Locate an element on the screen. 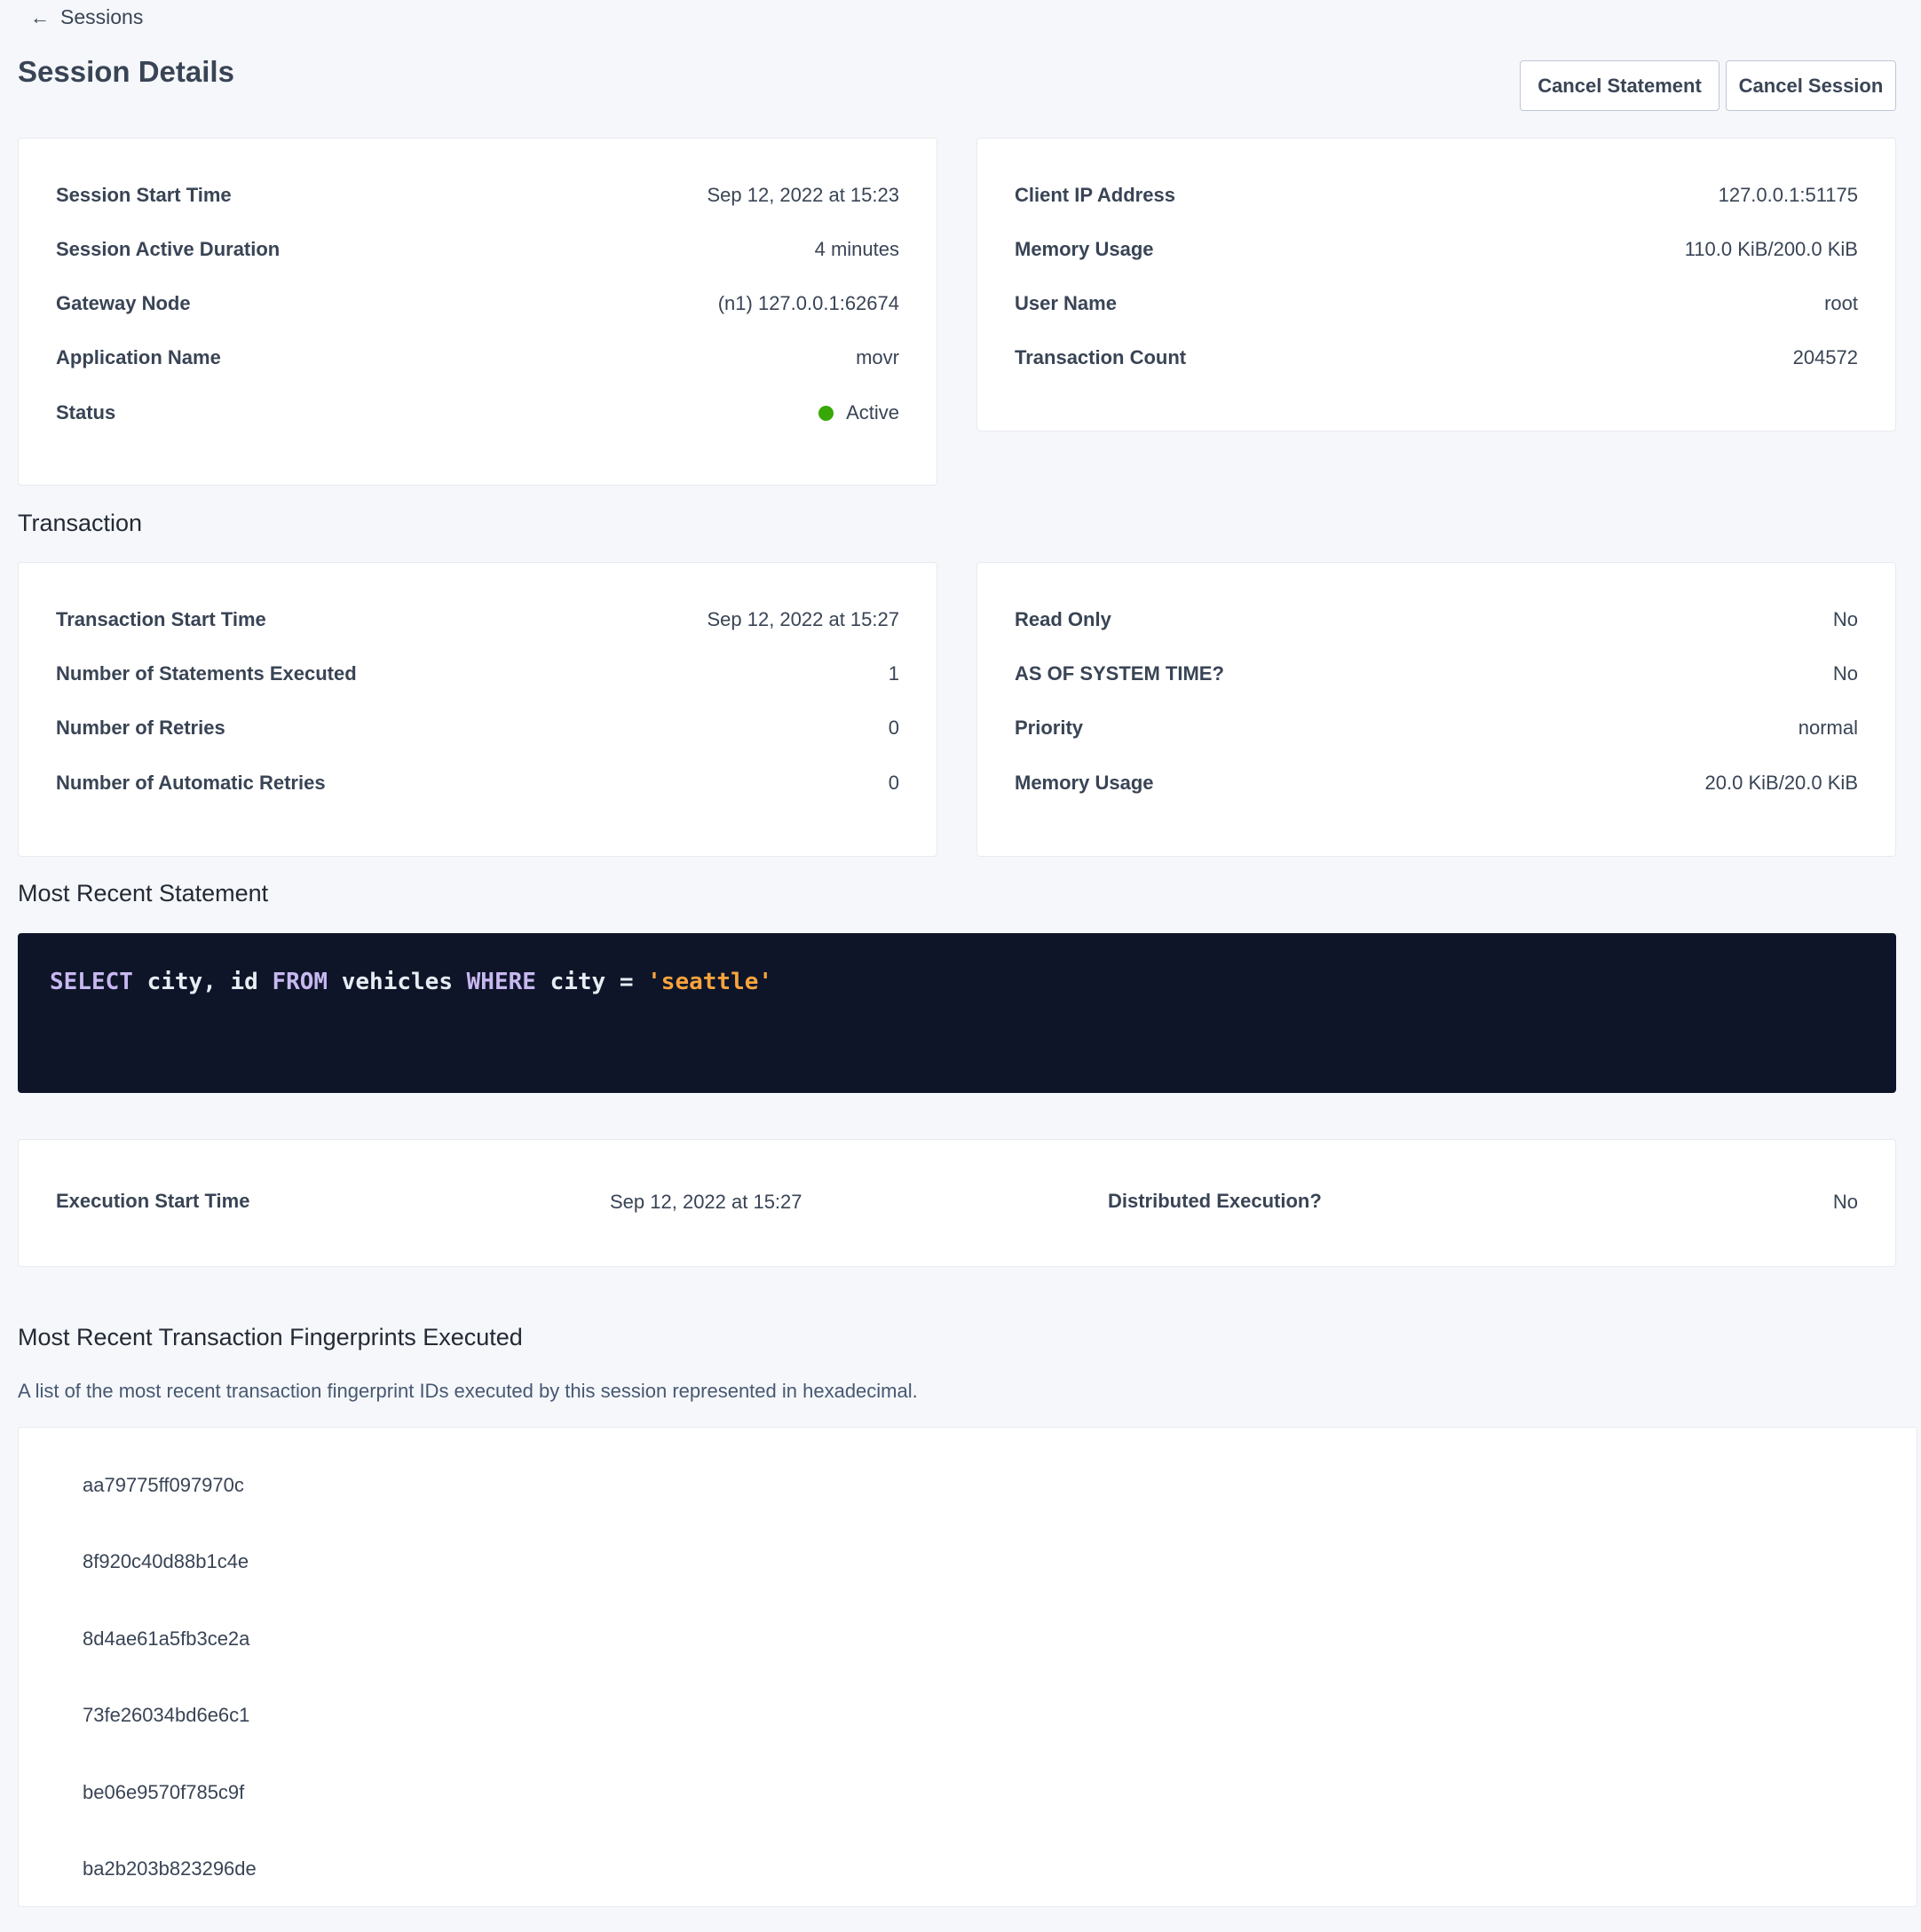  info-value: 204572 is located at coordinates (1825, 357).